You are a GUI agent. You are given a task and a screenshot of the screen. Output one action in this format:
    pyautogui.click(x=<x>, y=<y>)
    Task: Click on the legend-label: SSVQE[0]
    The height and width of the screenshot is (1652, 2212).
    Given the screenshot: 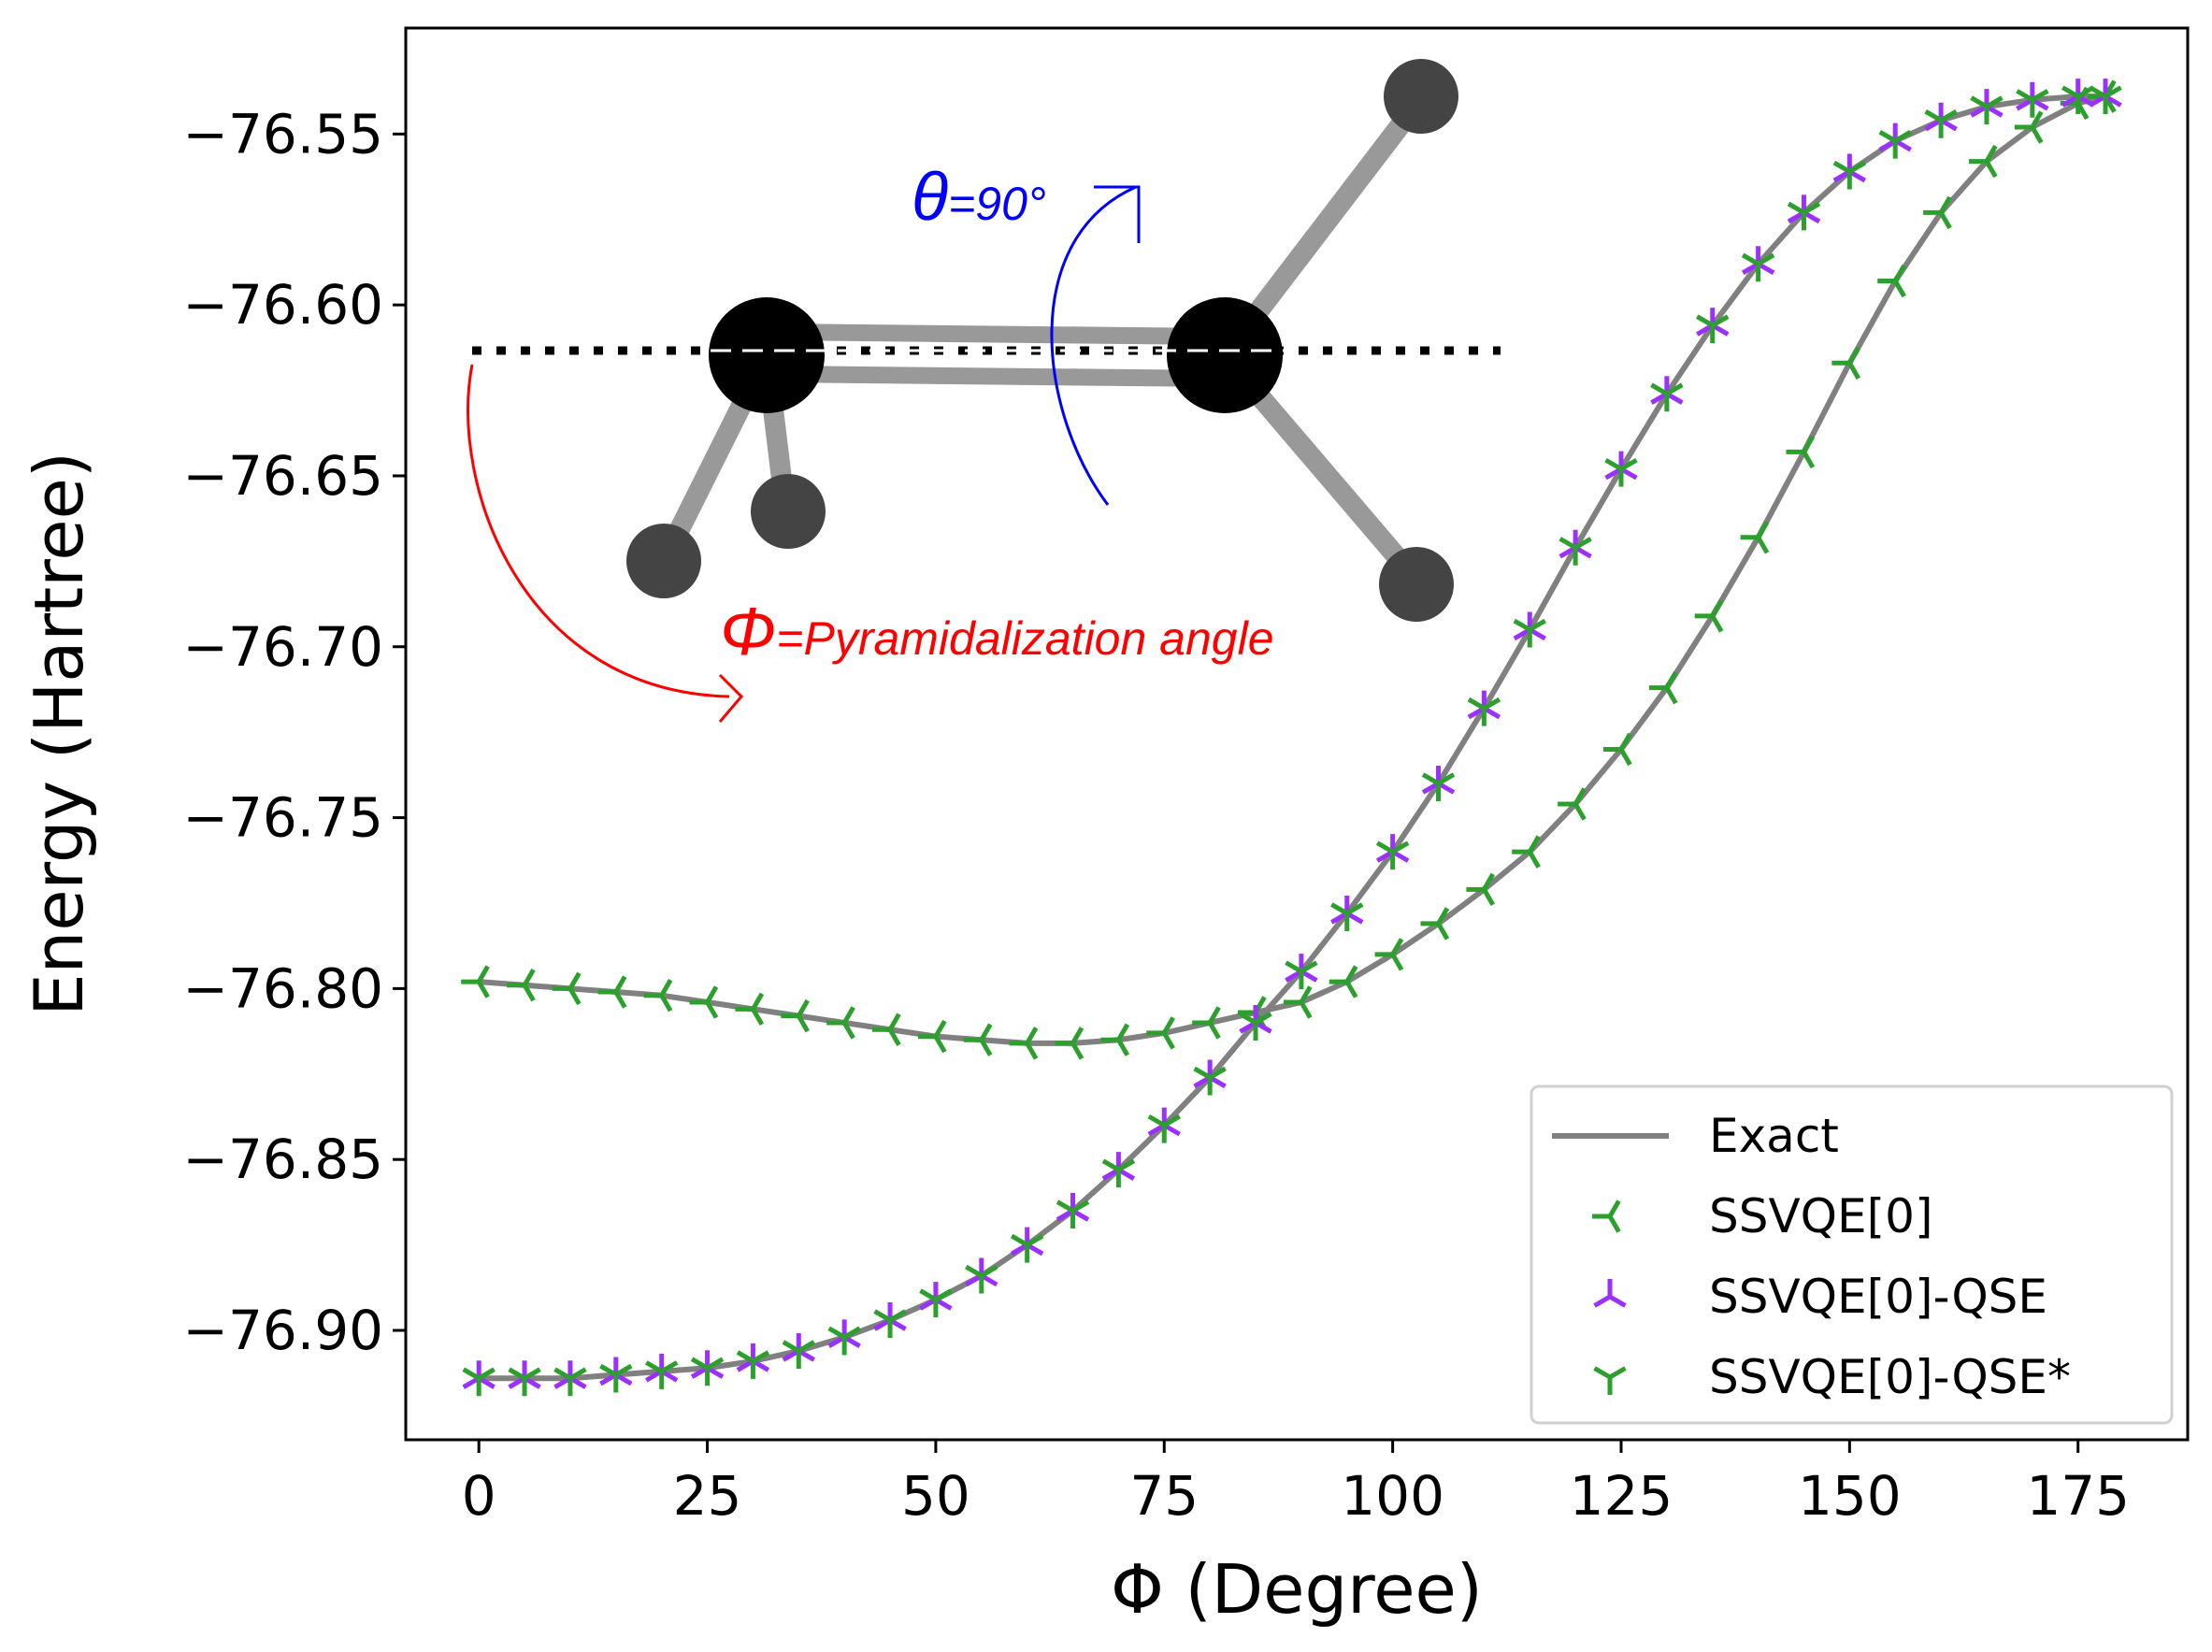 What is the action you would take?
    pyautogui.click(x=1820, y=1216)
    